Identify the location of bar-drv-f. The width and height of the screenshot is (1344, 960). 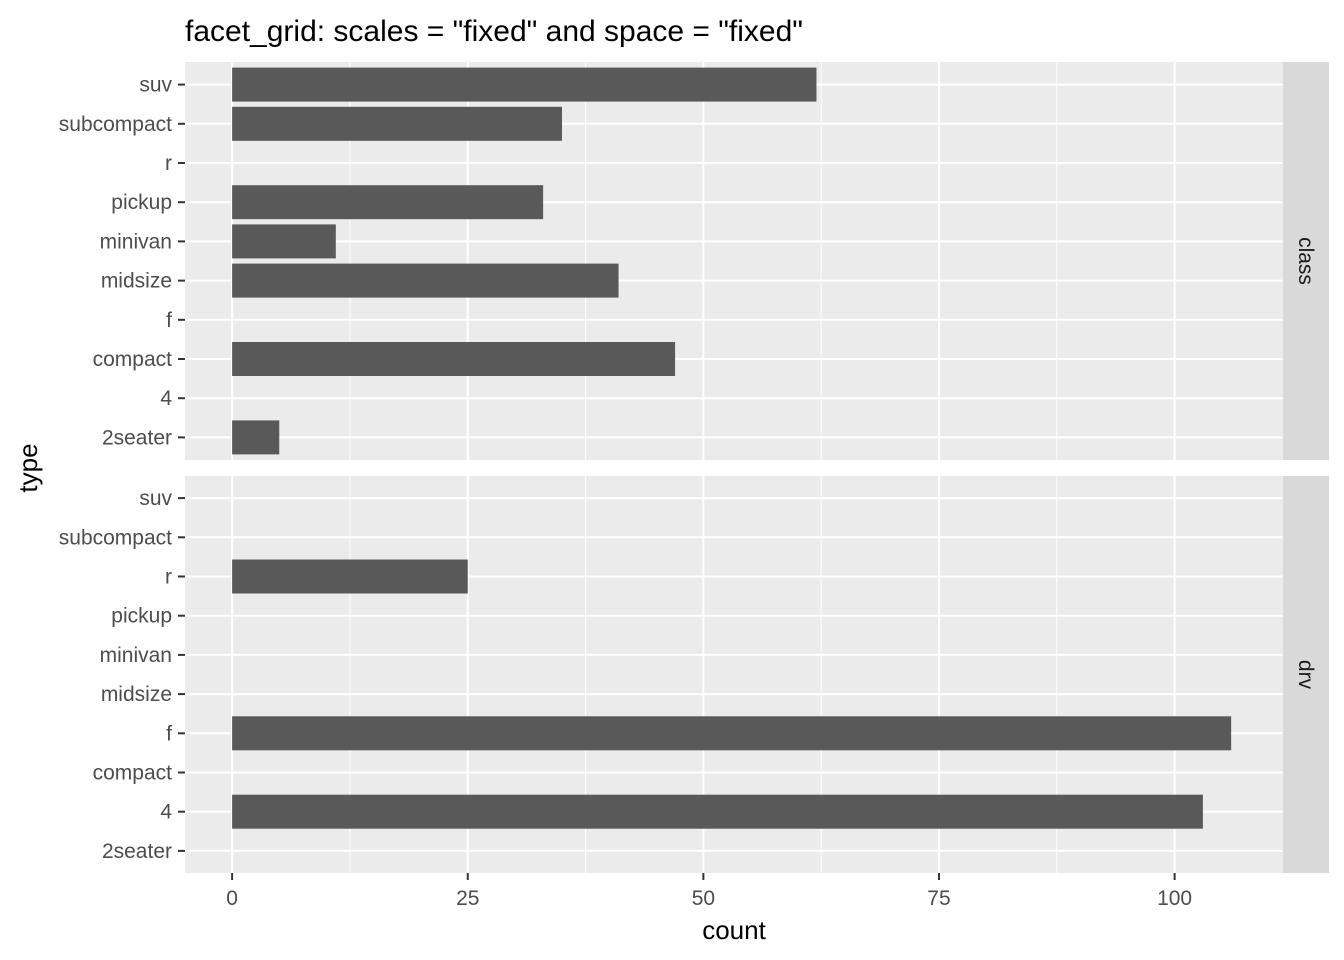
(732, 733).